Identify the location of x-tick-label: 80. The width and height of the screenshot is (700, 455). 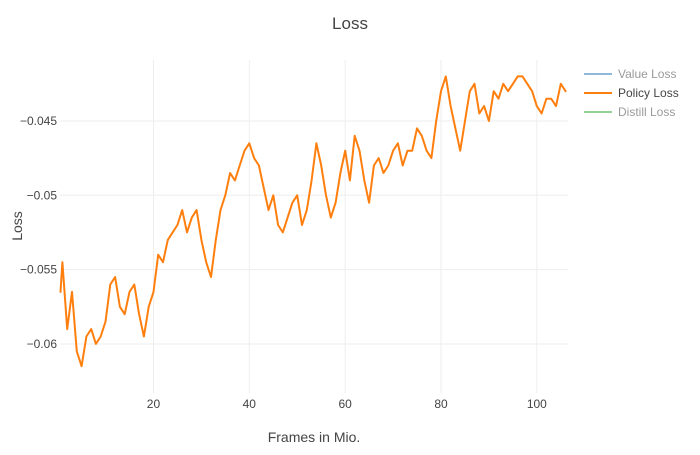
(441, 404).